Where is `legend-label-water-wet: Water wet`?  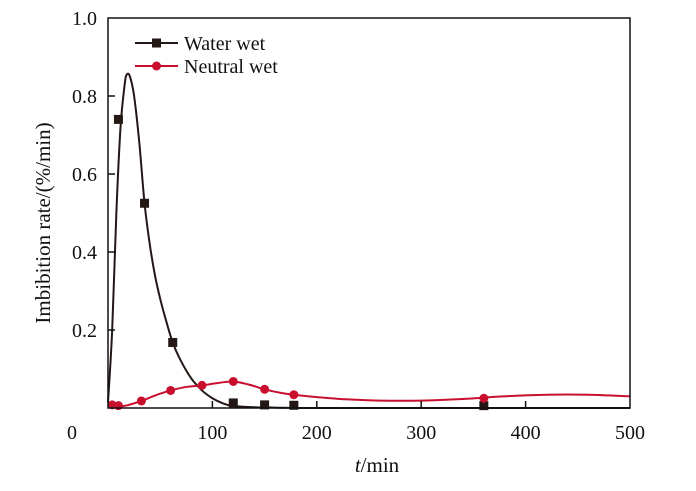
legend-label-water-wet: Water wet is located at coordinates (225, 44).